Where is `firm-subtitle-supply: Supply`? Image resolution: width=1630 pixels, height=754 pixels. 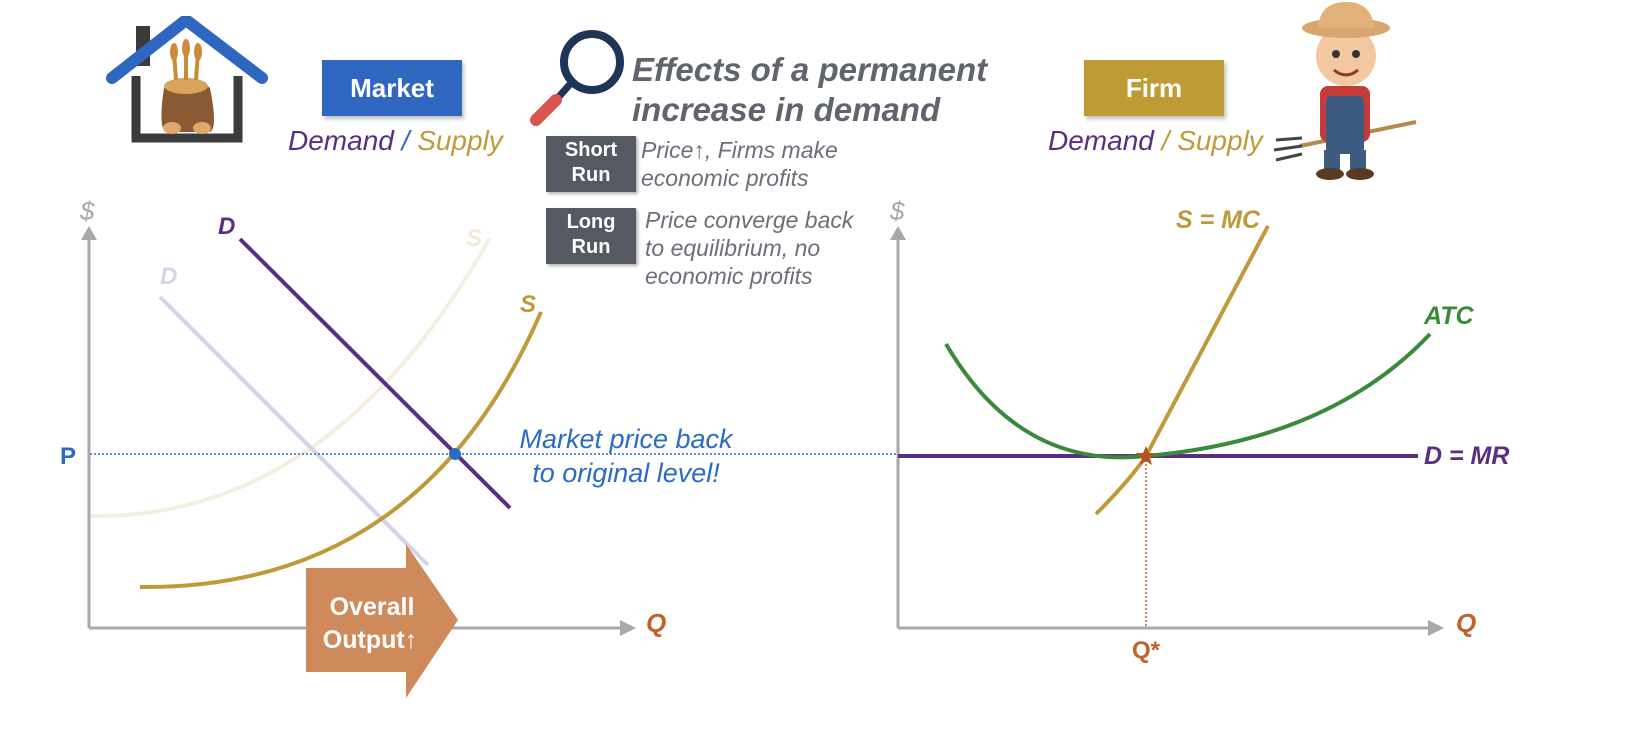
firm-subtitle-supply: Supply is located at coordinates (1220, 140).